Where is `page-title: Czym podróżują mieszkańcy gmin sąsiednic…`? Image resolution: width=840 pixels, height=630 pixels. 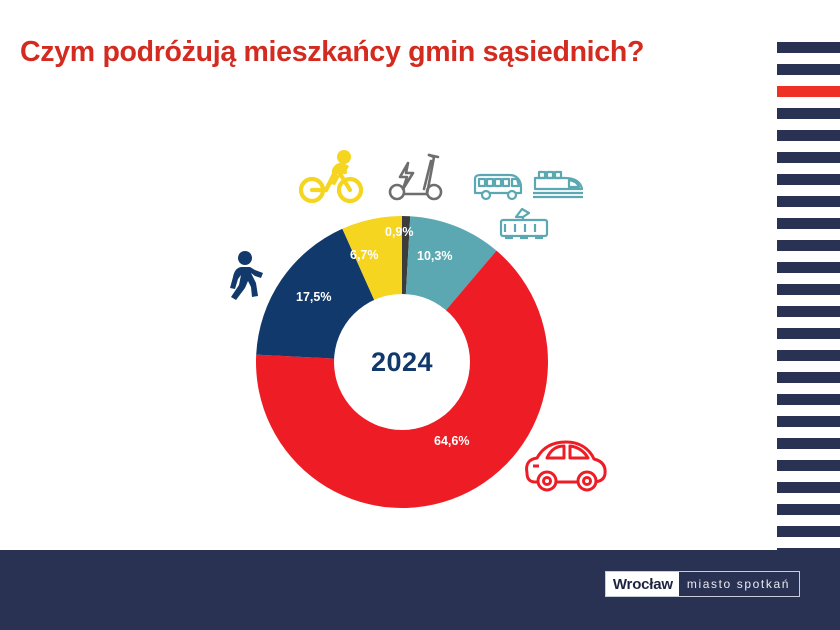 page-title: Czym podróżują mieszkańcy gmin sąsiednic… is located at coordinates (332, 52).